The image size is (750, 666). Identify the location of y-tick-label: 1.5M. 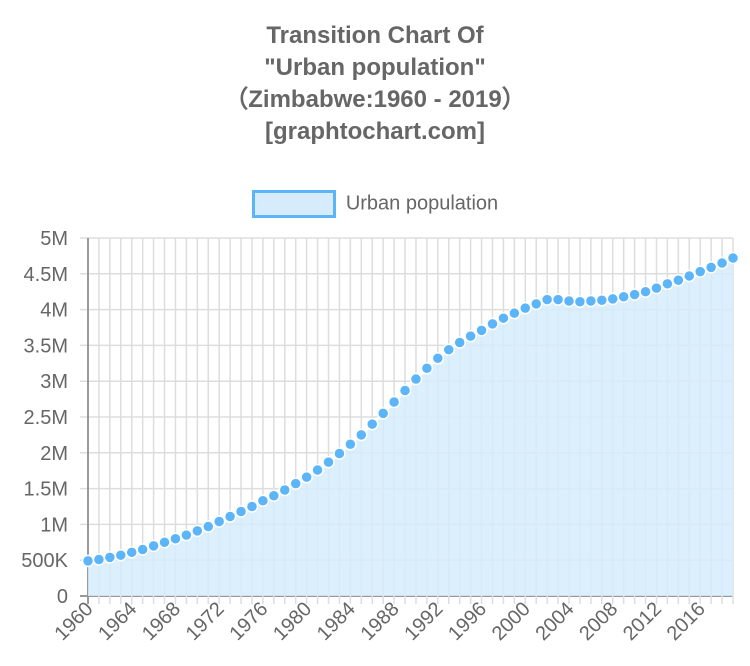
(46, 490).